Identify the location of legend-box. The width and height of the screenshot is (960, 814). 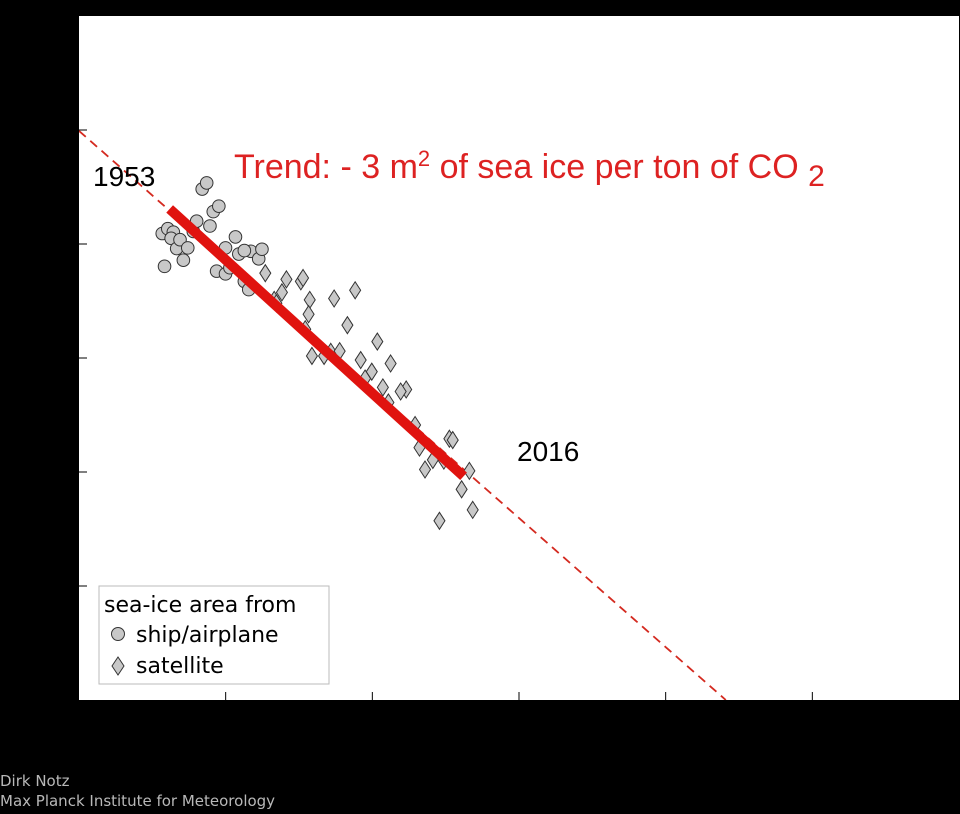
(214, 635).